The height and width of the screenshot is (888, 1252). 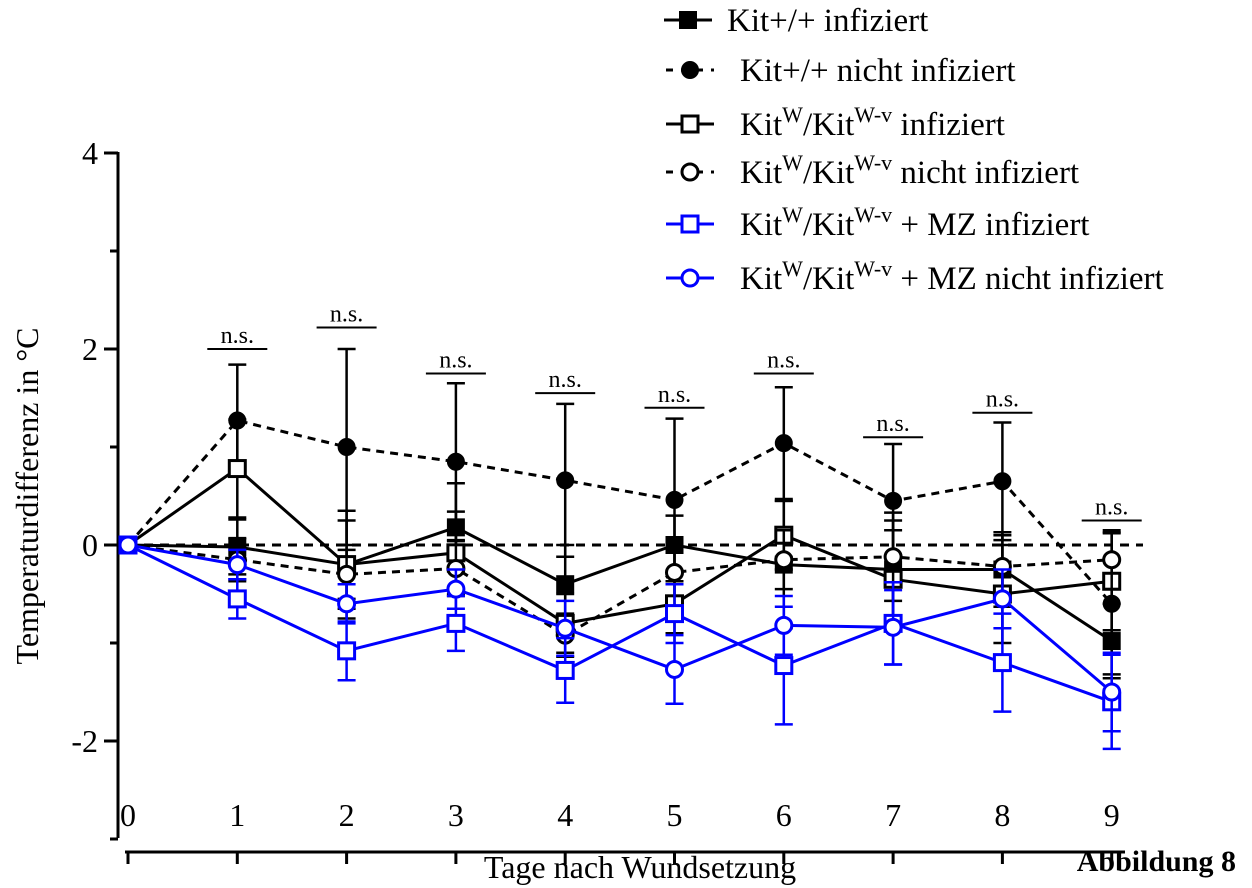 I want to click on x-tick-label: 7, so click(x=893, y=815).